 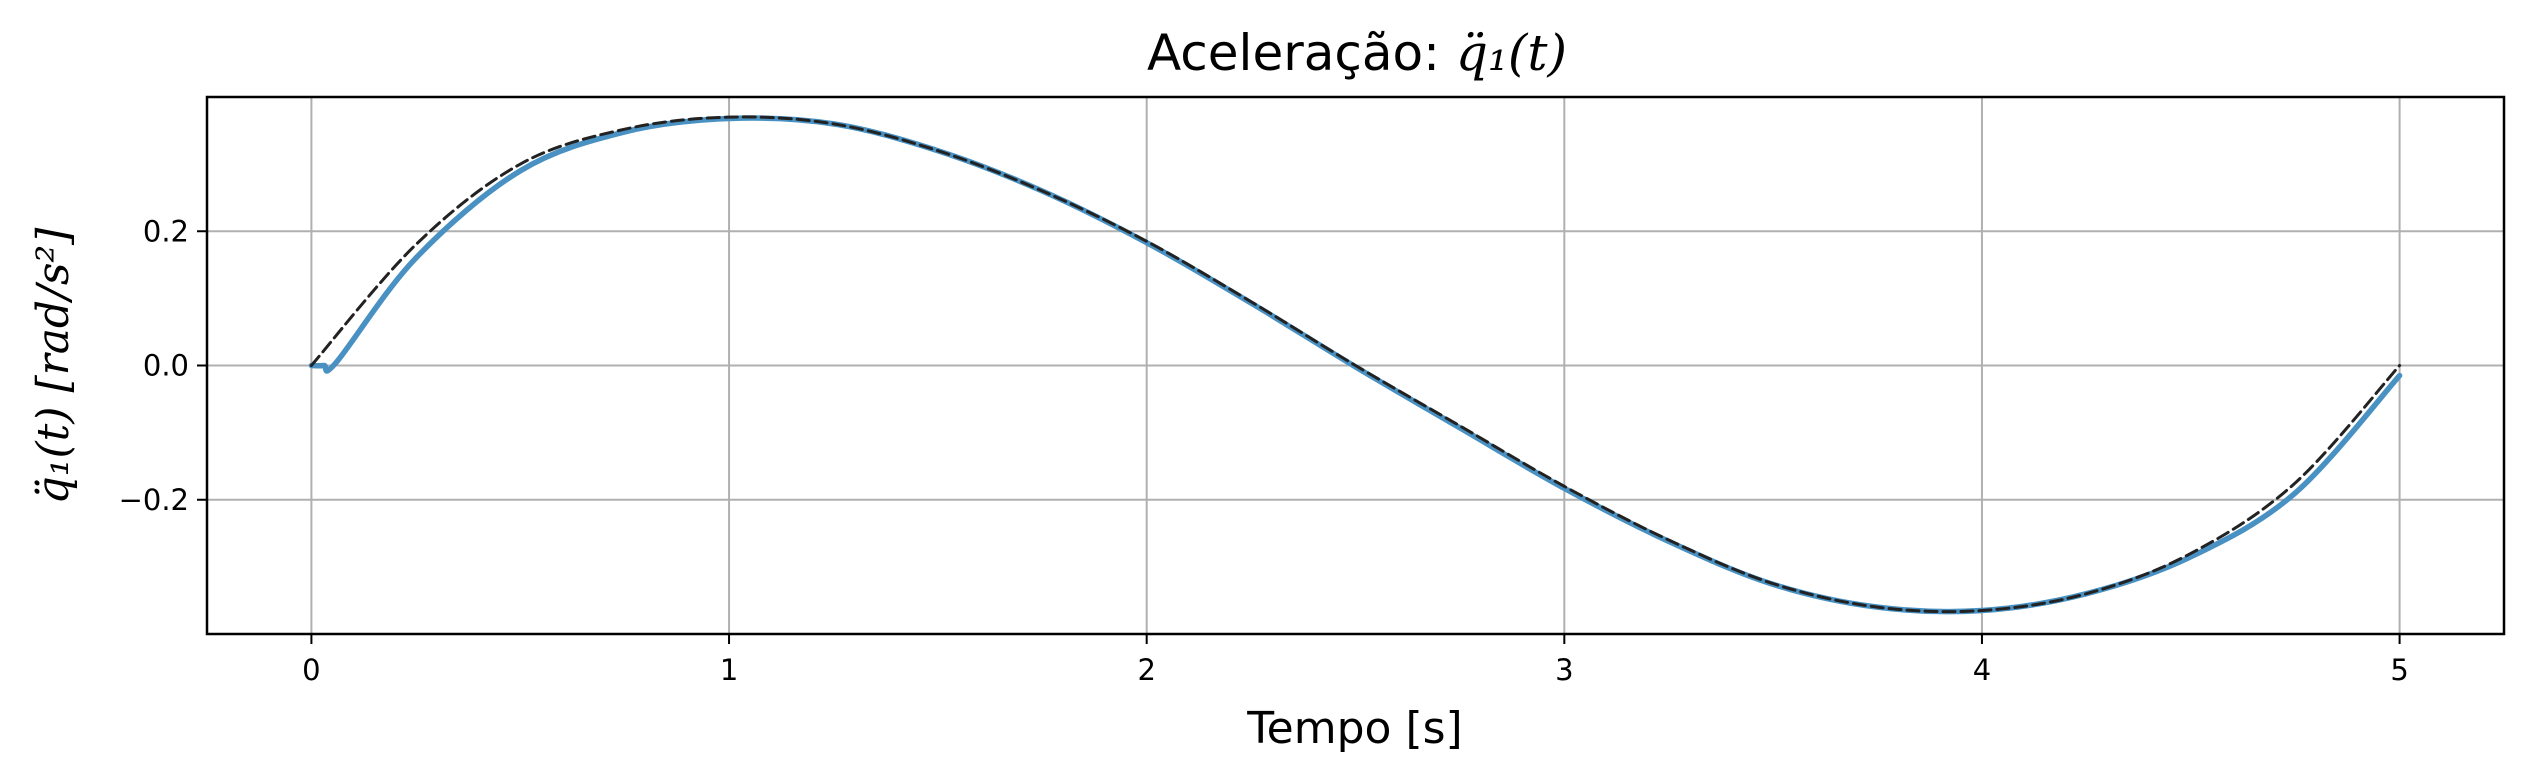 I want to click on chart-title: Aceleração: q̈₁(t), so click(x=1357, y=53).